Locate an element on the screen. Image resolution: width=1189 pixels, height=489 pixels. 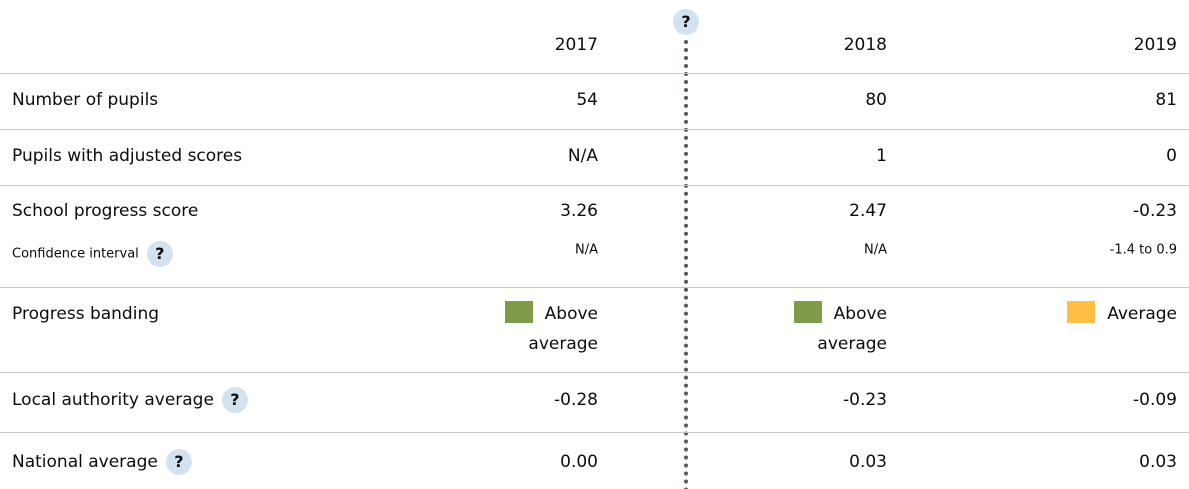
label-text: Local authority average is located at coordinates (113, 400).